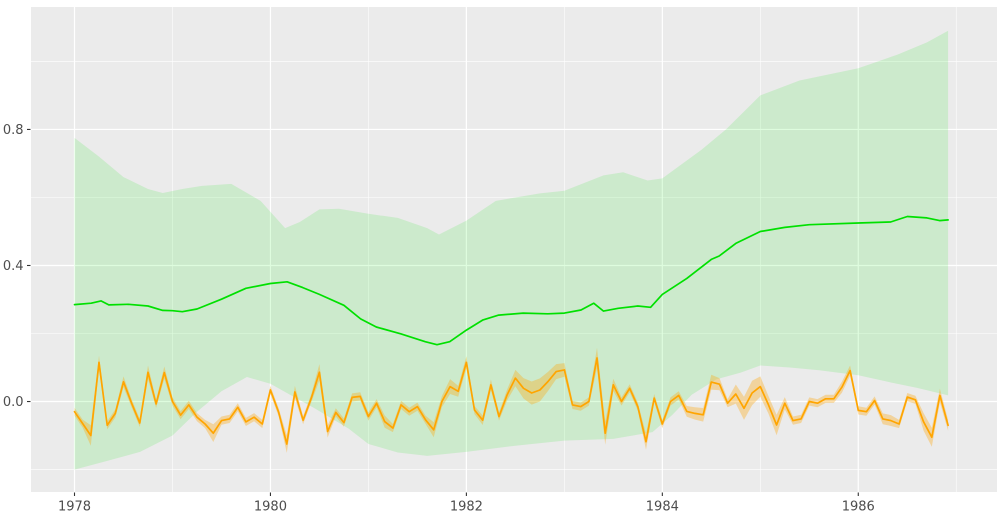 Image resolution: width=1000 pixels, height=526 pixels. What do you see at coordinates (13, 130) in the screenshot?
I see `y-tick-label: 0.8` at bounding box center [13, 130].